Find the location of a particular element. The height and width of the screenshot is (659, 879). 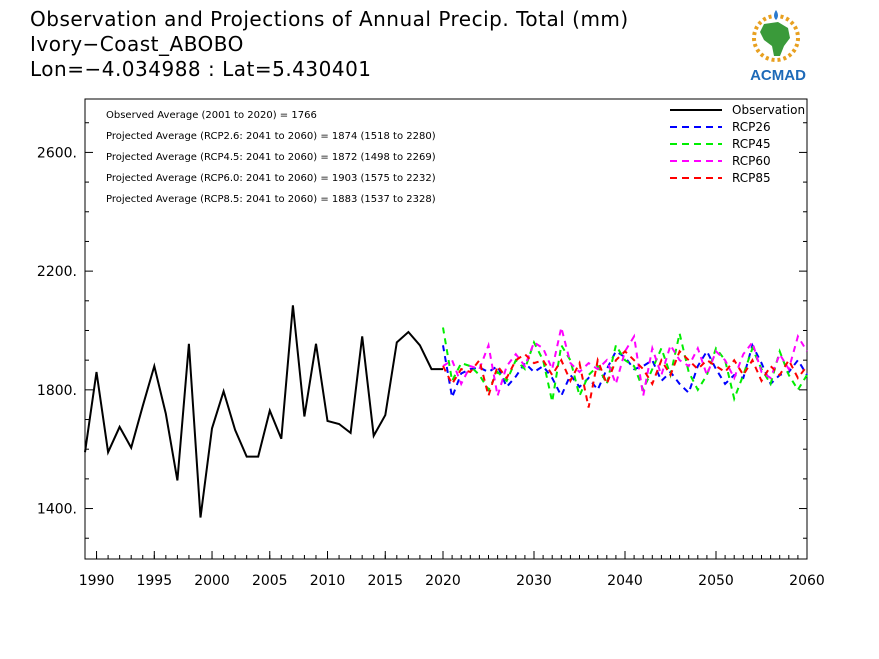

coordinates-label: Lon=−4.034988 : Lat=5.430401 is located at coordinates (201, 69).